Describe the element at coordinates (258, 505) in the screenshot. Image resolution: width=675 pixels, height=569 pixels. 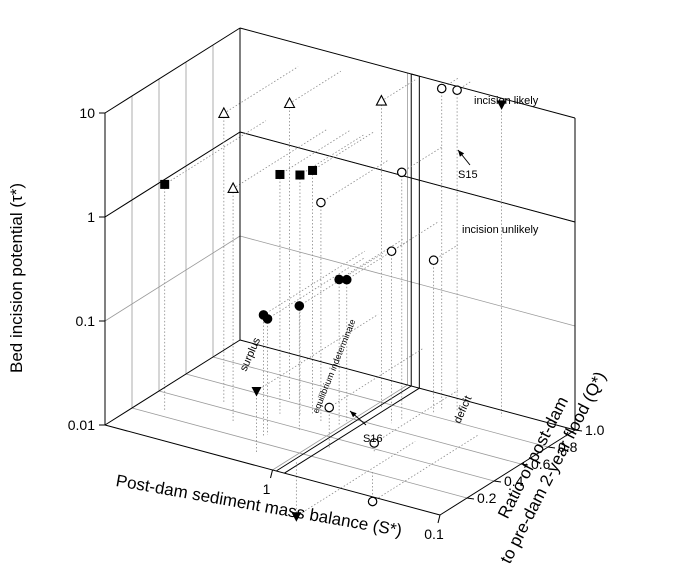
I see `x-axis-title: Post-dam sediment mass balance (S*)` at that location.